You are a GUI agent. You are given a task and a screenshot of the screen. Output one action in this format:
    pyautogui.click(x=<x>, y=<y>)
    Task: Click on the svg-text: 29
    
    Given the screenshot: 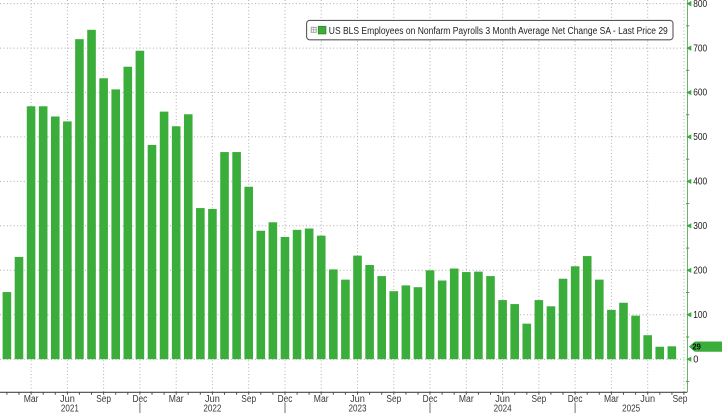 What is the action you would take?
    pyautogui.click(x=696, y=347)
    